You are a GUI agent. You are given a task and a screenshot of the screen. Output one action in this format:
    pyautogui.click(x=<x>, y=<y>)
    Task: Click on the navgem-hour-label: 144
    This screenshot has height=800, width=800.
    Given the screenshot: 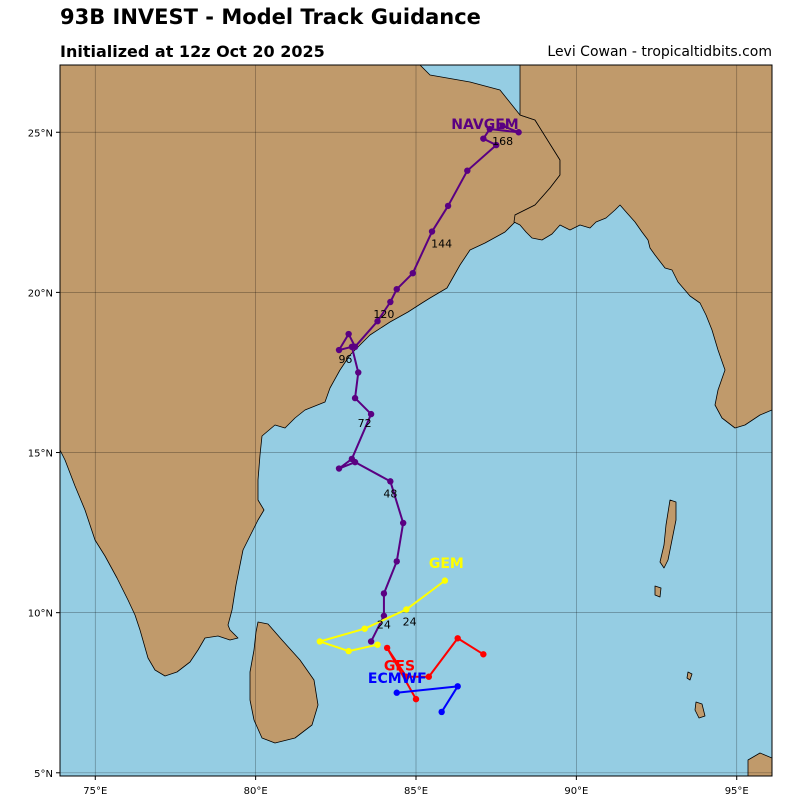 What is the action you would take?
    pyautogui.click(x=441, y=244)
    